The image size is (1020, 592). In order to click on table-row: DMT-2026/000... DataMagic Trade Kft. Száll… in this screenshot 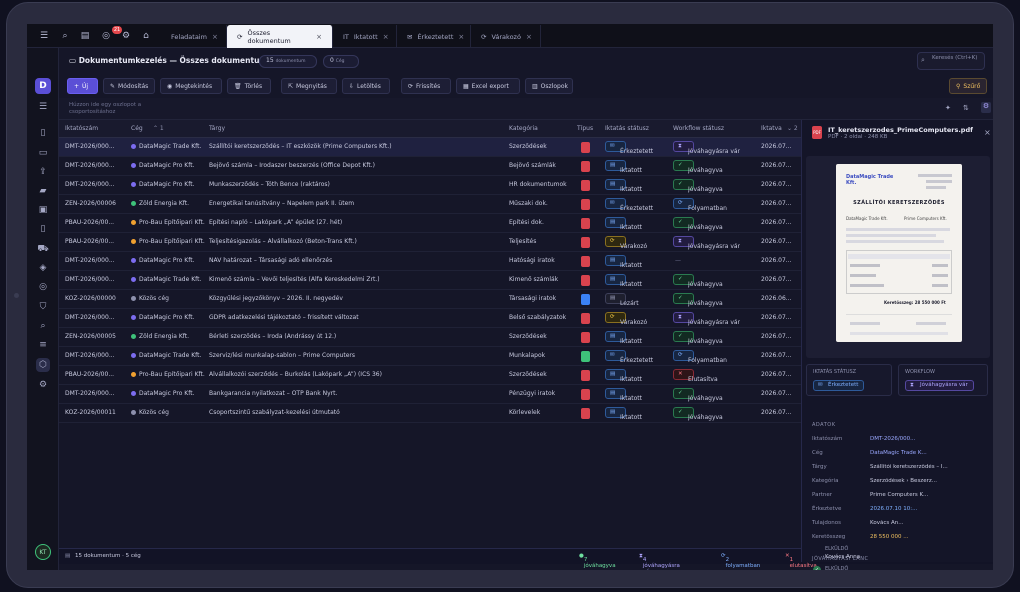, I will do `click(430, 147)`.